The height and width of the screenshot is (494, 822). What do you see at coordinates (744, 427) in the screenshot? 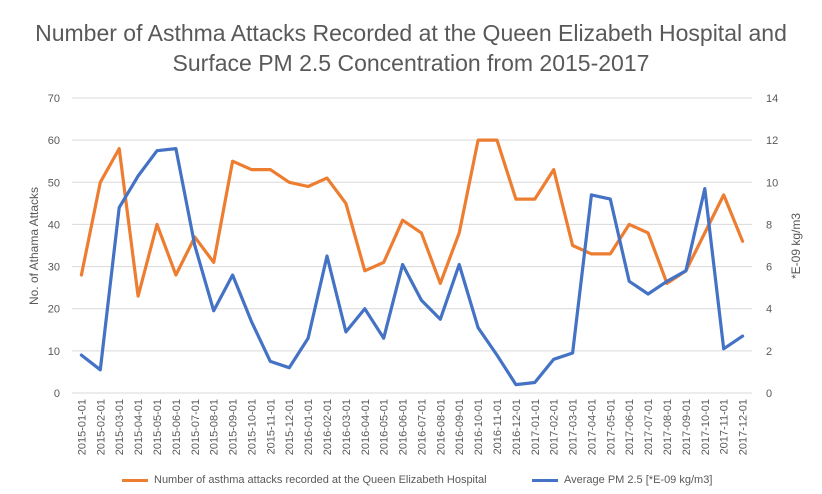
I see `x-axis-tick-label: 2017-12-01` at bounding box center [744, 427].